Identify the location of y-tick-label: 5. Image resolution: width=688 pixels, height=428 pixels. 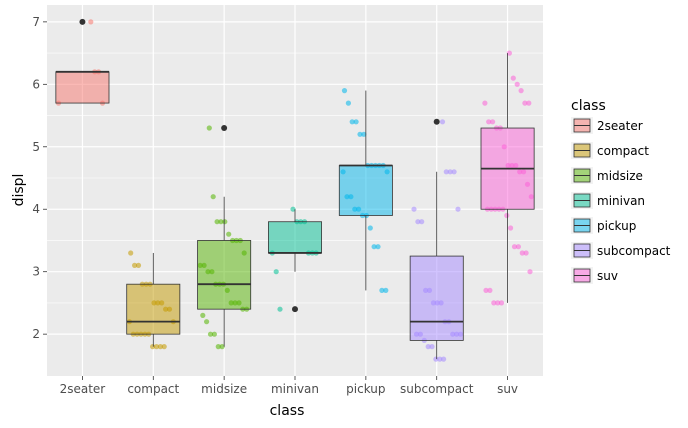
(36, 147).